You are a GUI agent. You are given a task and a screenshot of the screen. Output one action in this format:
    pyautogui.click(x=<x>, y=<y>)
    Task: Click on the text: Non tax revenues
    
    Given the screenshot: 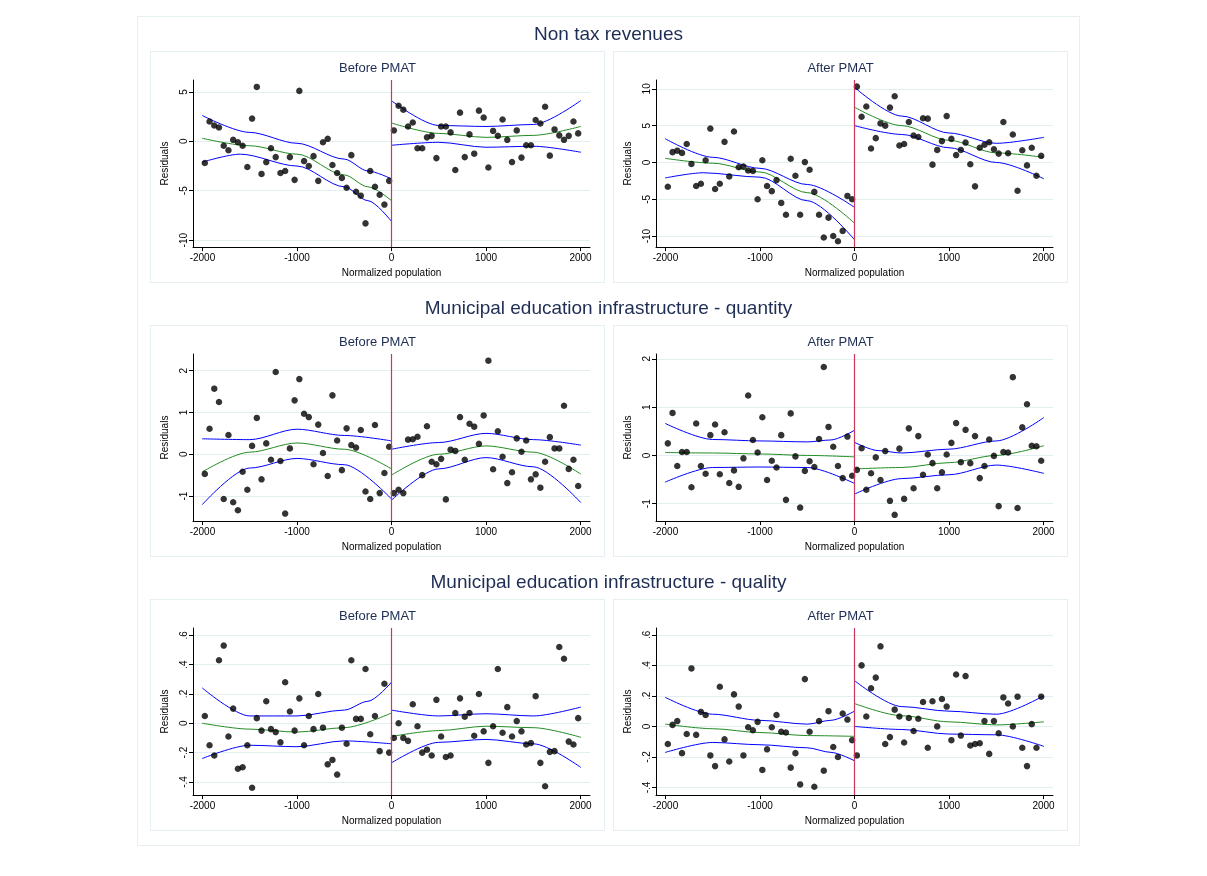 What is the action you would take?
    pyautogui.click(x=608, y=33)
    